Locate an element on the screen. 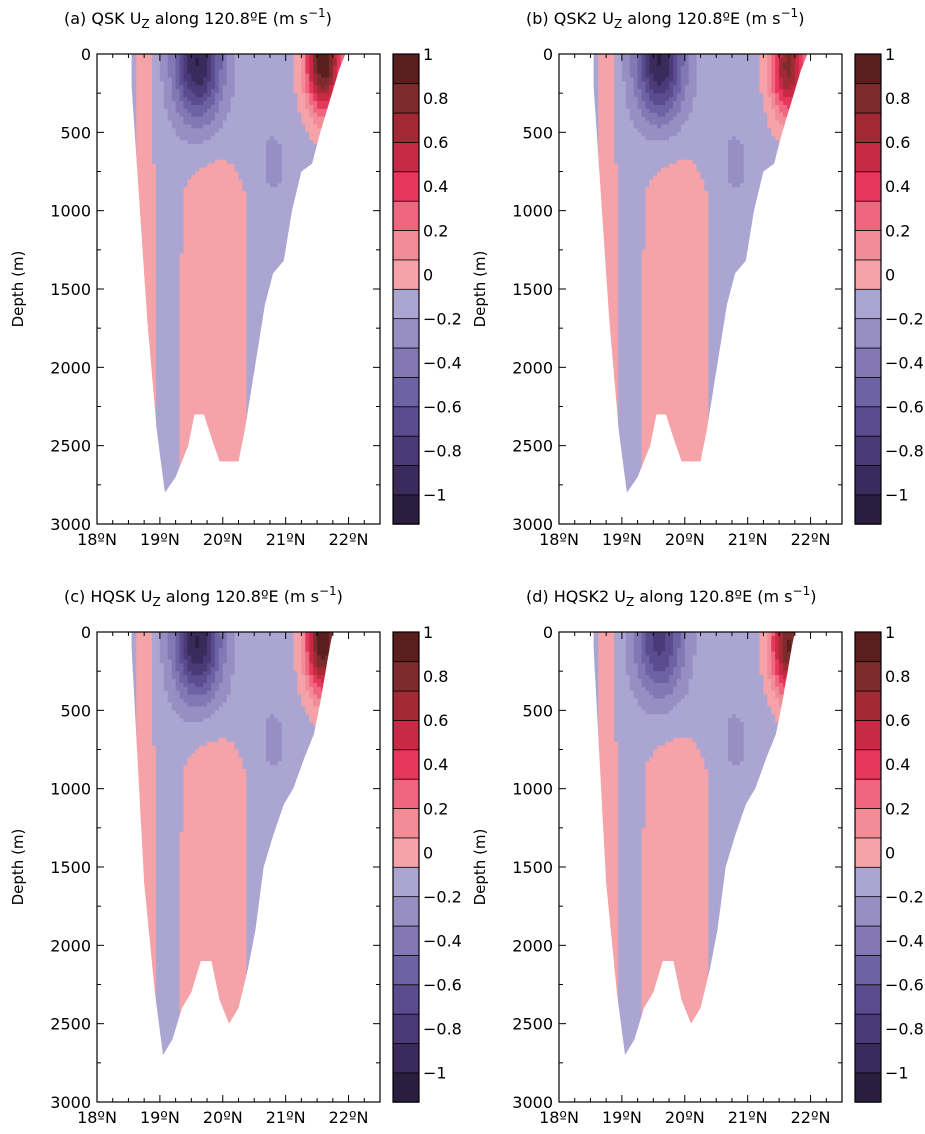 The width and height of the screenshot is (925, 1134). y-tick-label: 500 is located at coordinates (75, 710).